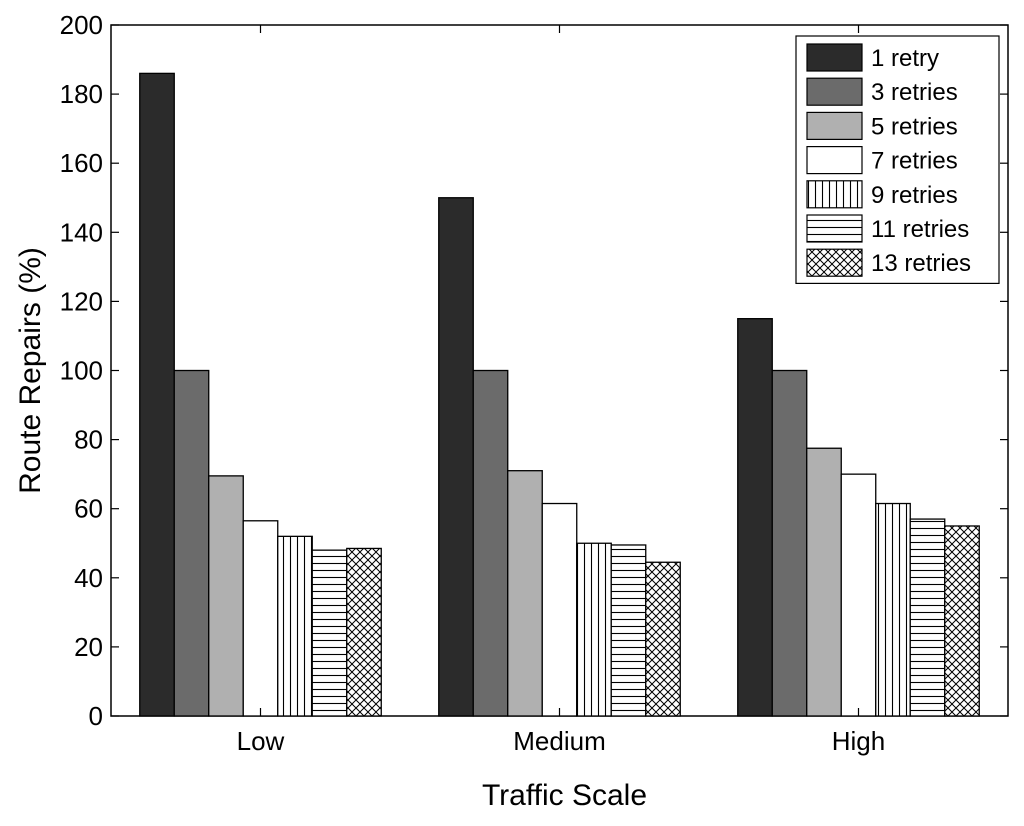 The width and height of the screenshot is (1024, 826). Describe the element at coordinates (893, 609) in the screenshot. I see `bar-5-high` at that location.